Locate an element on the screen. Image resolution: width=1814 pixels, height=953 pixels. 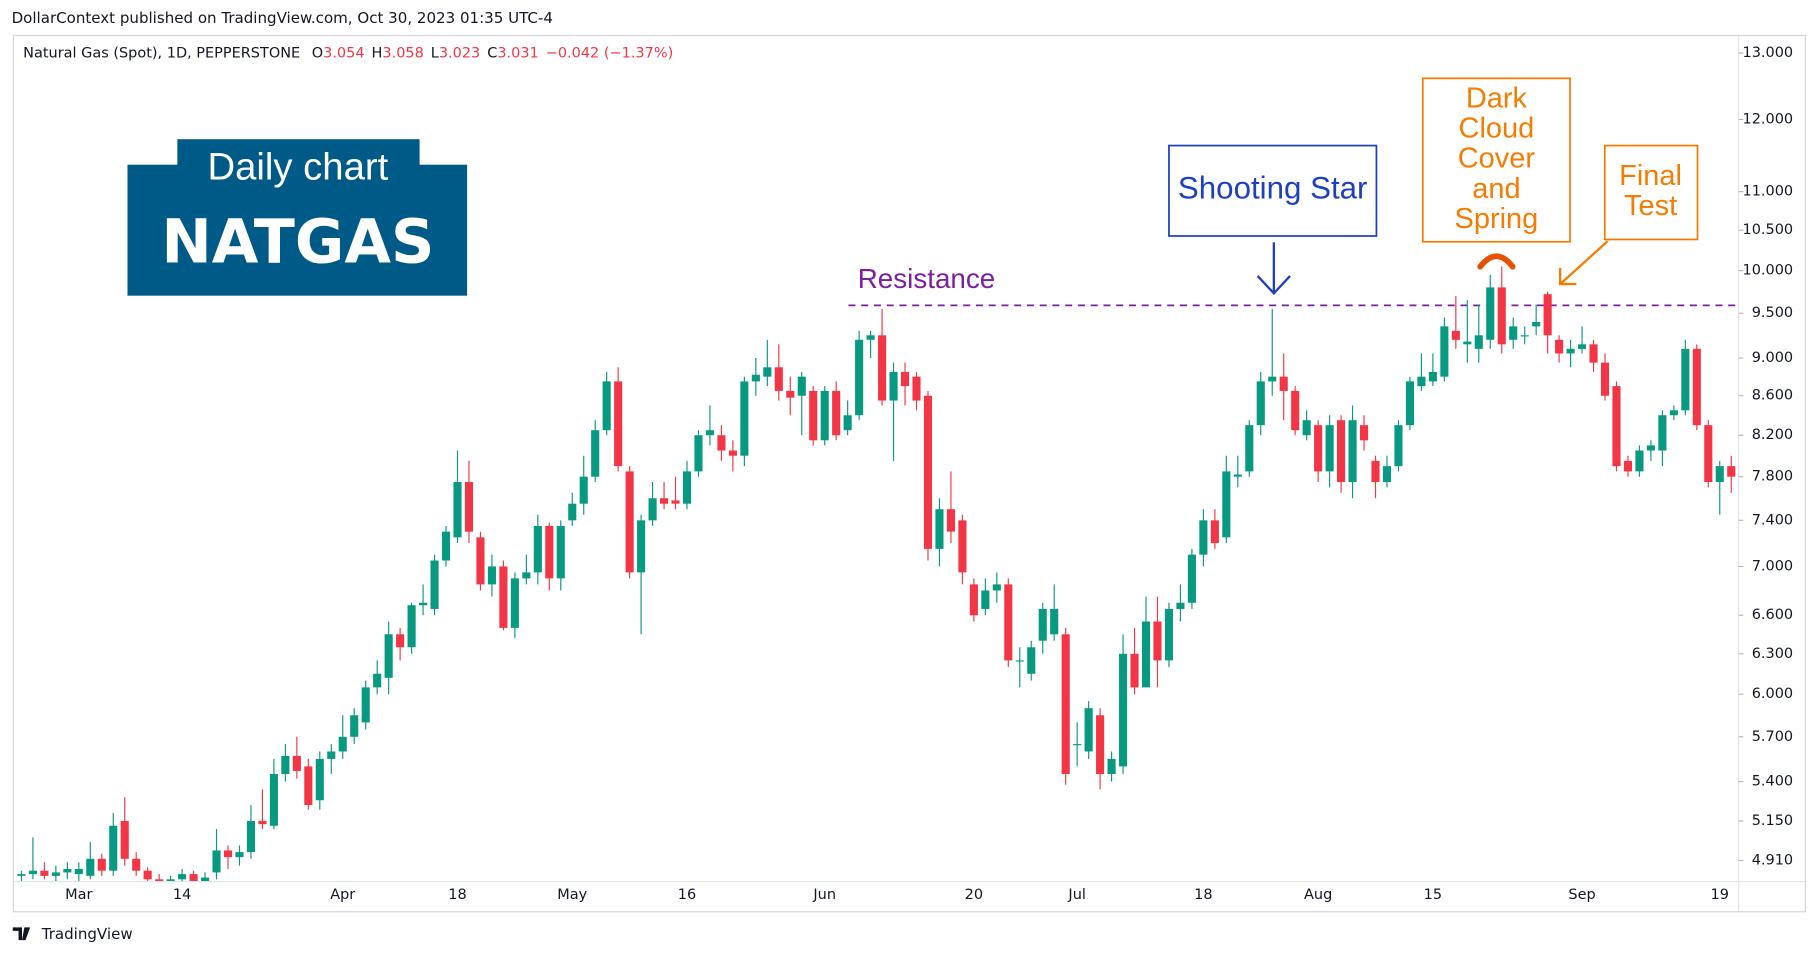
x-tick-label: Sep is located at coordinates (1581, 895).